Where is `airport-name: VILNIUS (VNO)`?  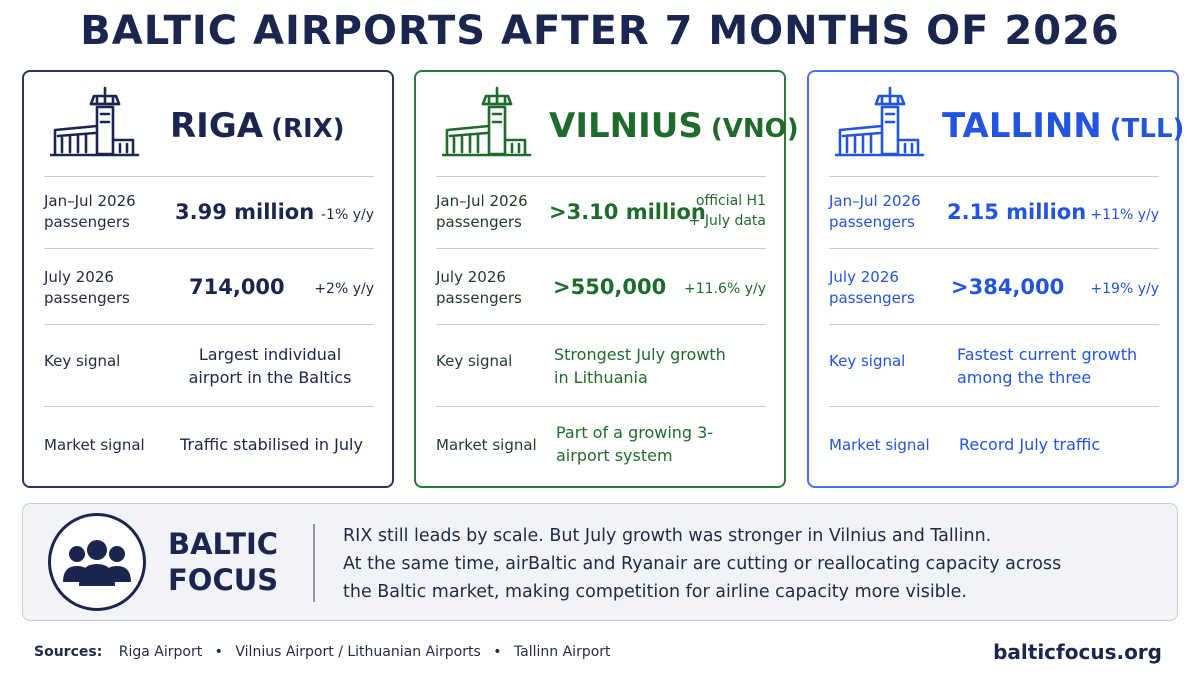
airport-name: VILNIUS (VNO) is located at coordinates (674, 126).